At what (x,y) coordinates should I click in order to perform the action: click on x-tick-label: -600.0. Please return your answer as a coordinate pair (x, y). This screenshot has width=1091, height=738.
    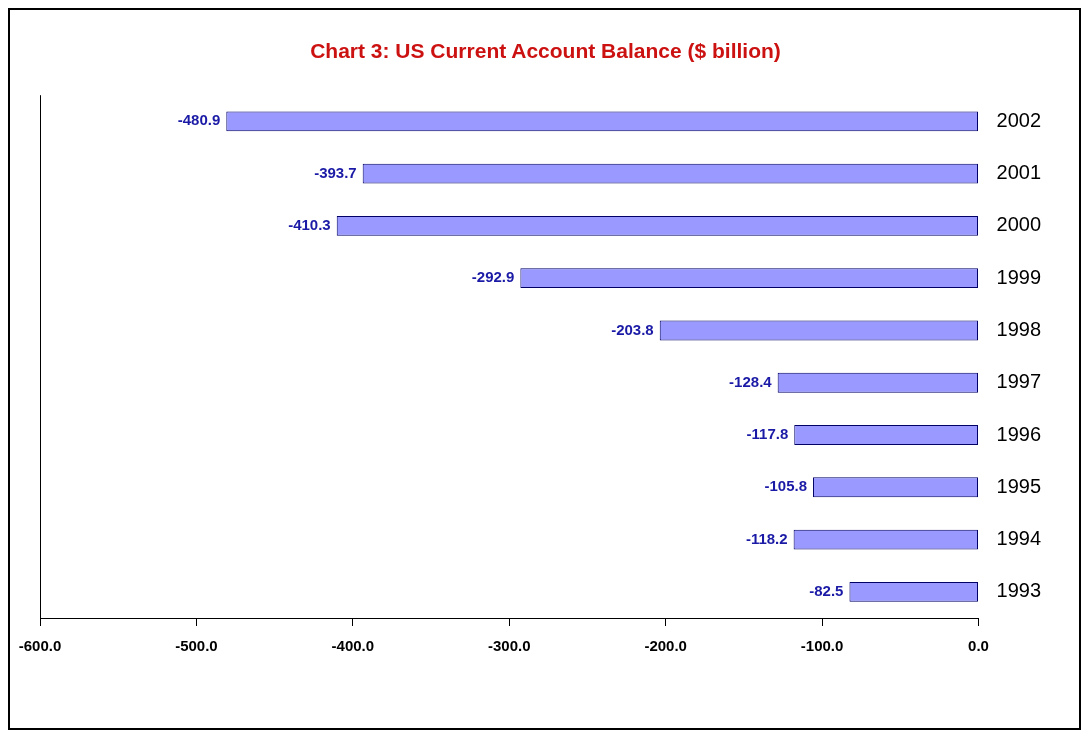
    Looking at the image, I should click on (40, 646).